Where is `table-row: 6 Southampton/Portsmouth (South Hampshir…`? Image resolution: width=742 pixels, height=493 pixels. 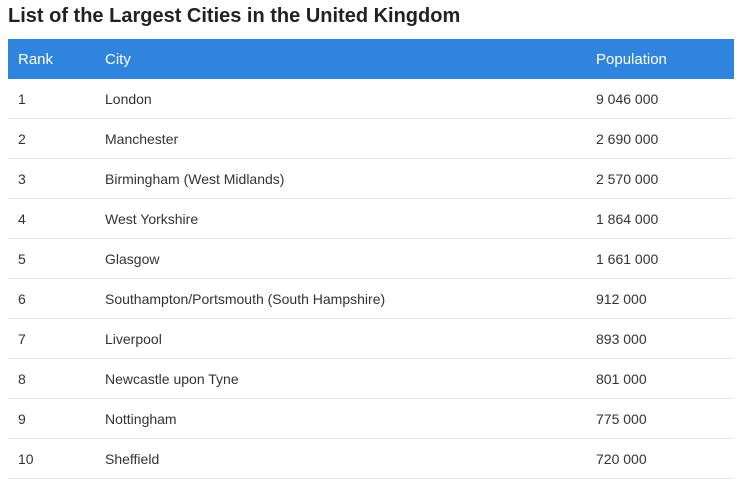 table-row: 6 Southampton/Portsmouth (South Hampshir… is located at coordinates (371, 298).